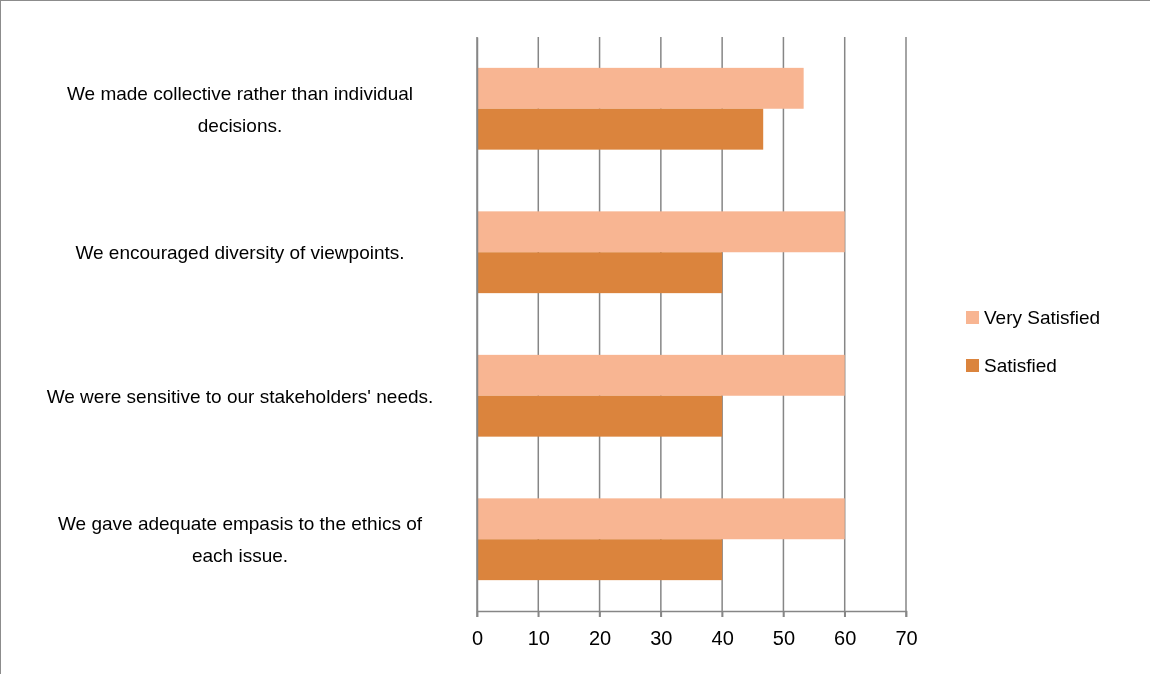 Image resolution: width=1150 pixels, height=674 pixels. Describe the element at coordinates (1042, 317) in the screenshot. I see `legend-label: Very Satisfied` at that location.